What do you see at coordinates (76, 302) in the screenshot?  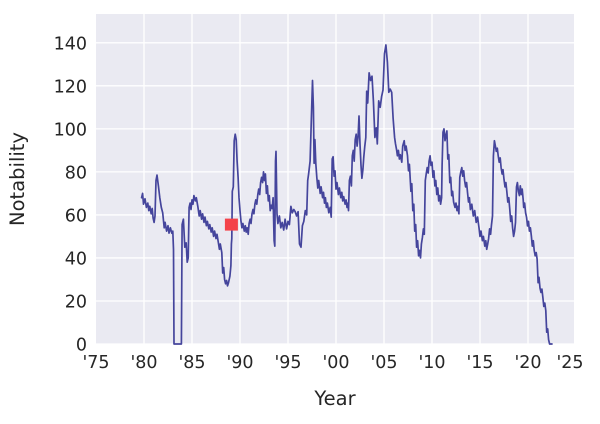 I see `y-tick-label-20: 20` at bounding box center [76, 302].